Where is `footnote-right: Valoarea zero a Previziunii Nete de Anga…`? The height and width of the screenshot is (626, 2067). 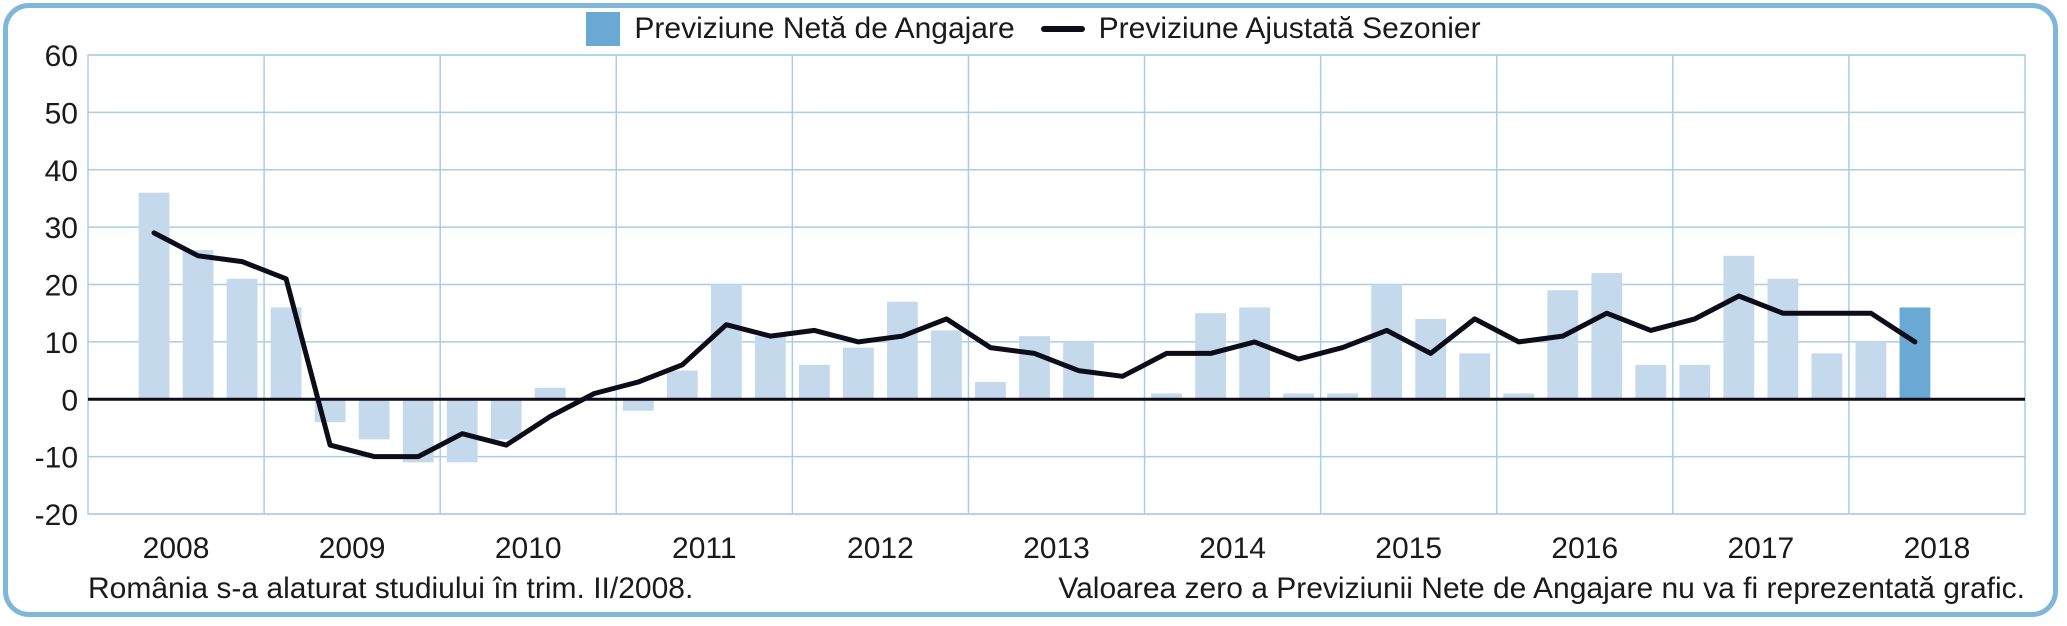
footnote-right: Valoarea zero a Previziunii Nete de Anga… is located at coordinates (1541, 588).